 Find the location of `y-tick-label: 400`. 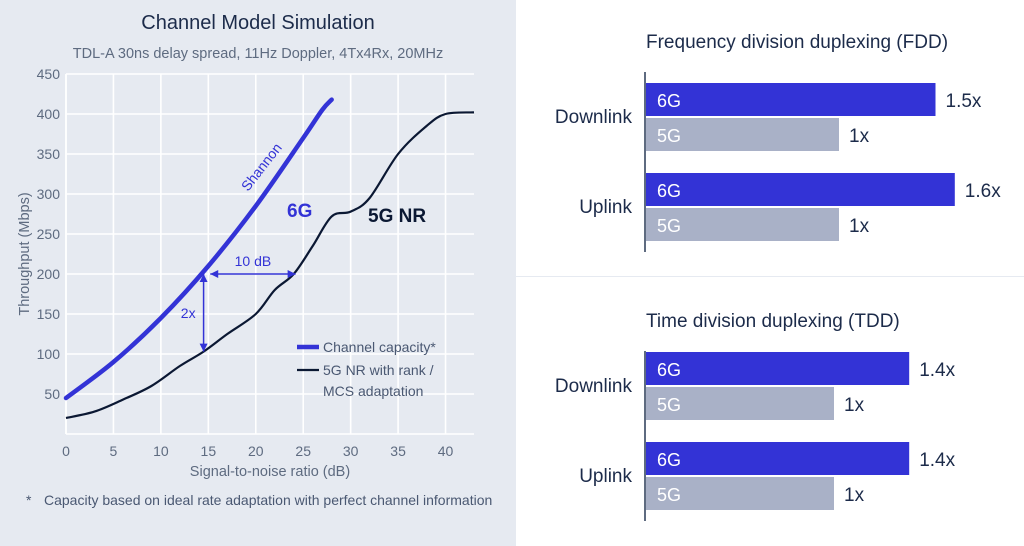

y-tick-label: 400 is located at coordinates (49, 114).